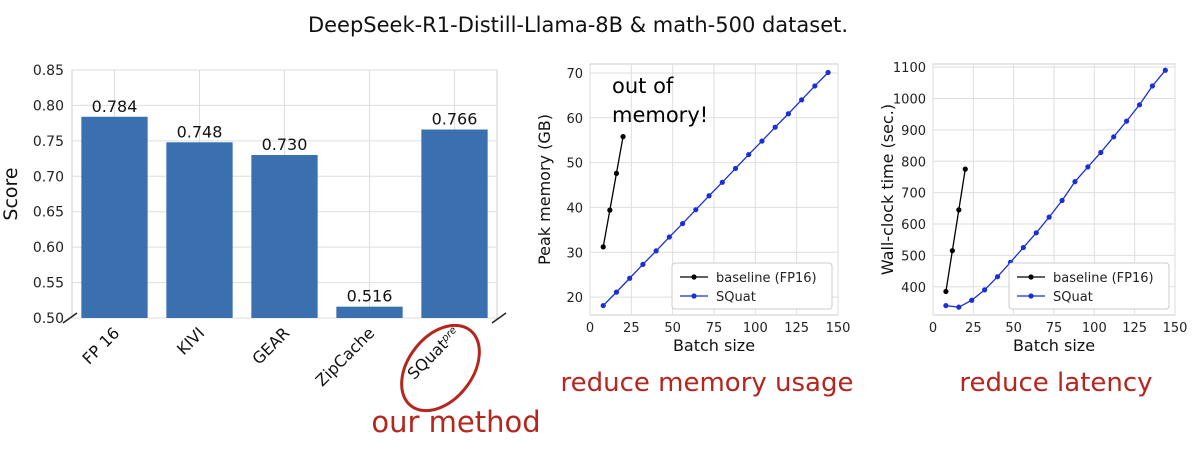 The height and width of the screenshot is (452, 1200). Describe the element at coordinates (796, 328) in the screenshot. I see `x-tick-label: 125` at that location.